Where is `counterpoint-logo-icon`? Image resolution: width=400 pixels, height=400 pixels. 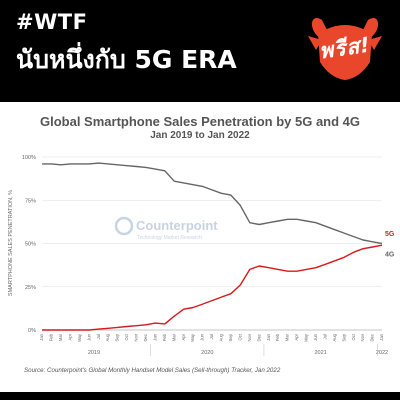
counterpoint-logo-icon is located at coordinates (124, 226).